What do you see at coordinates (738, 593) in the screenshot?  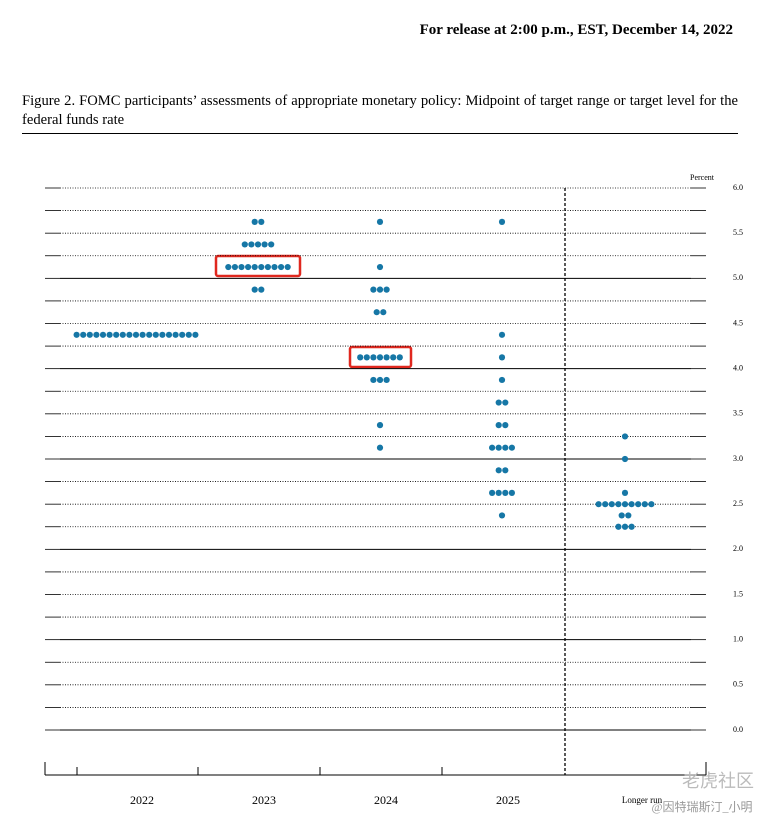 I see `y-tick-label: 1.5` at bounding box center [738, 593].